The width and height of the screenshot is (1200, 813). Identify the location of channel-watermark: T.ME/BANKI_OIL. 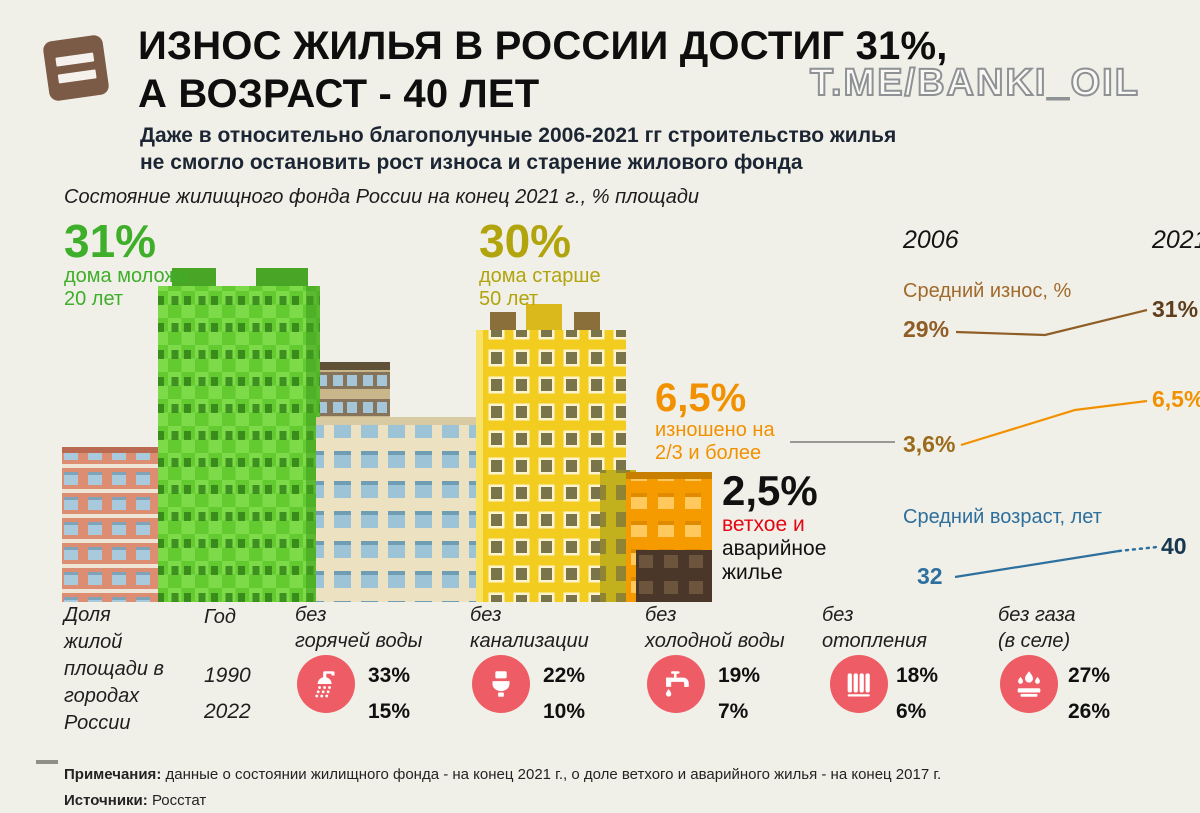
(974, 83).